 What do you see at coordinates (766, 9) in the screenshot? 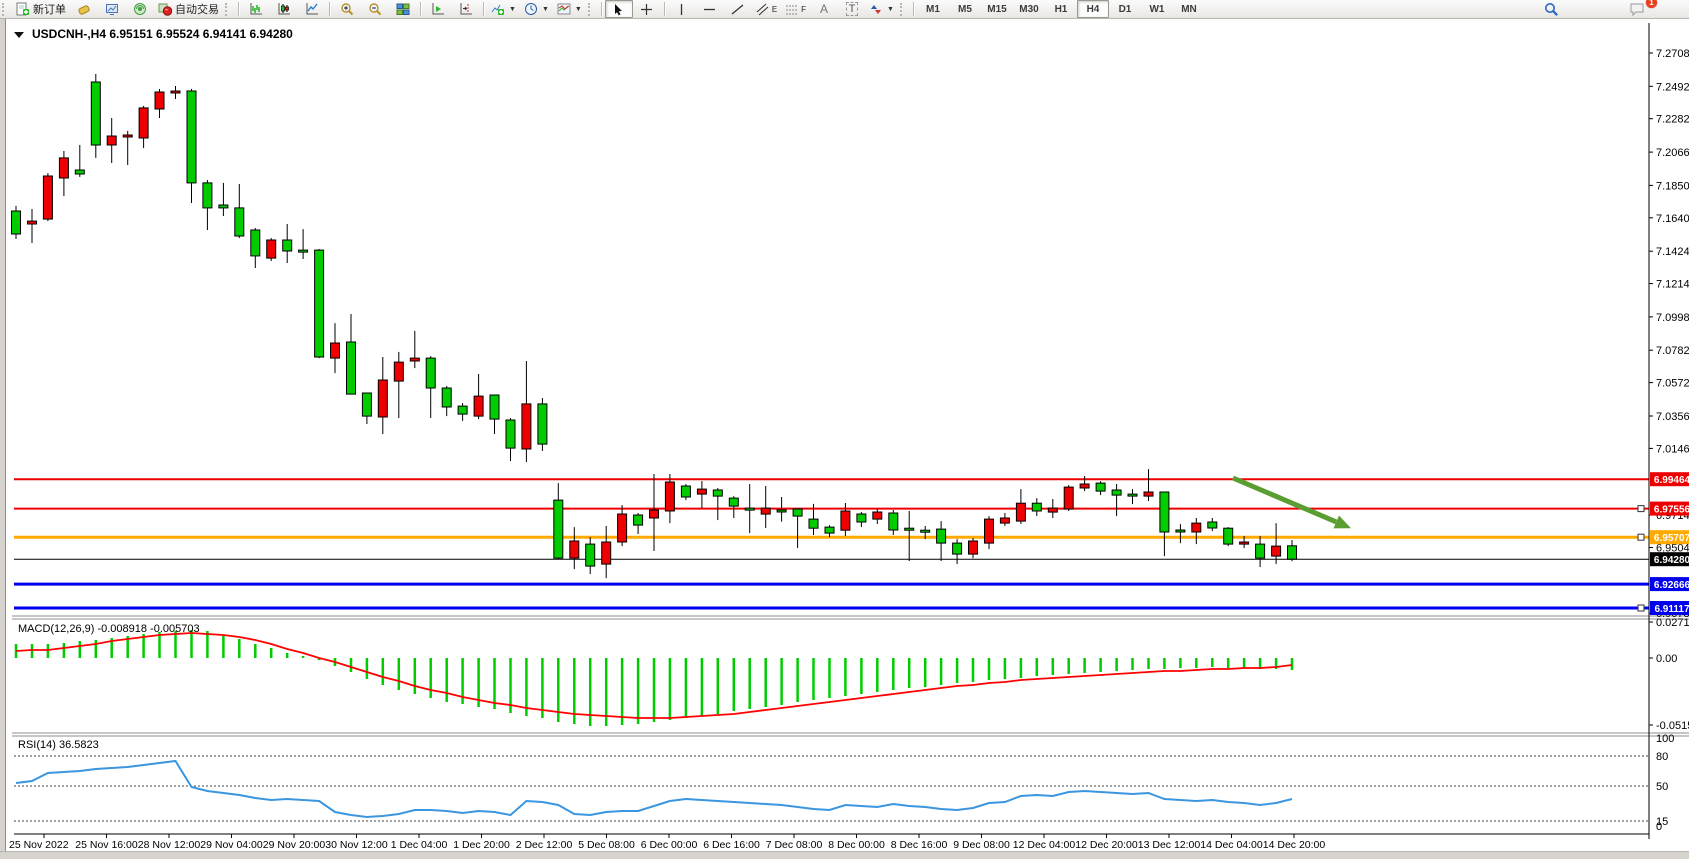
I see `channel-tool-button: E` at bounding box center [766, 9].